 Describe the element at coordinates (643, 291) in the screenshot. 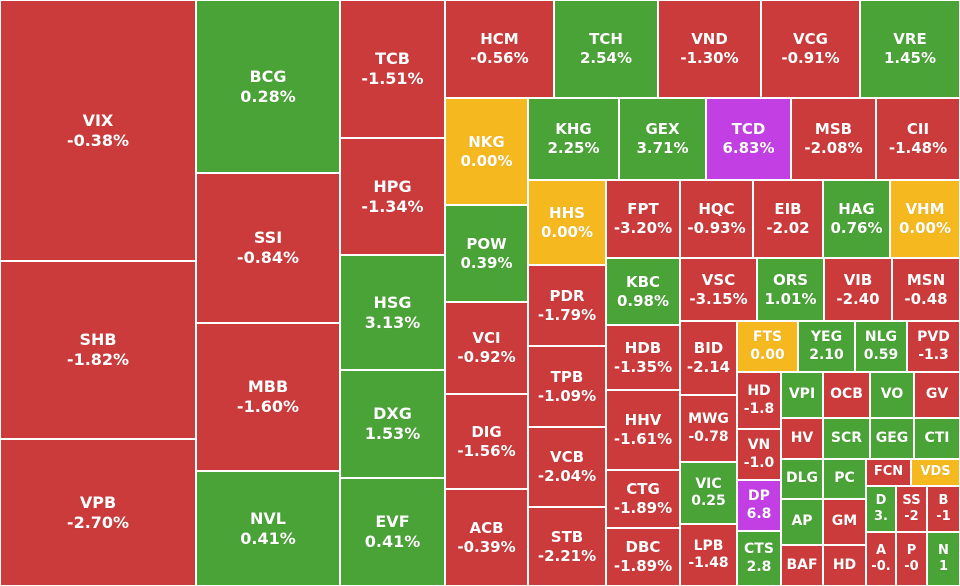

I see `tile-kbc: KBC 0.98%` at that location.